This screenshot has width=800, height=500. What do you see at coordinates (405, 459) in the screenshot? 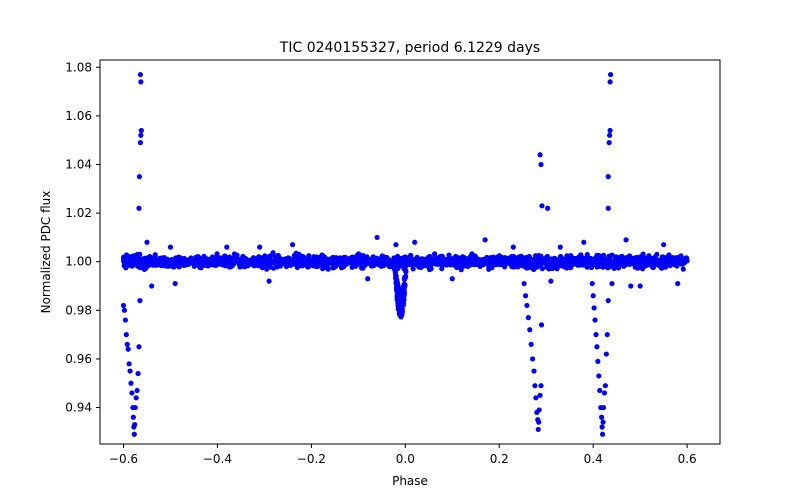
I see `x-tick-label: 0.0` at bounding box center [405, 459].